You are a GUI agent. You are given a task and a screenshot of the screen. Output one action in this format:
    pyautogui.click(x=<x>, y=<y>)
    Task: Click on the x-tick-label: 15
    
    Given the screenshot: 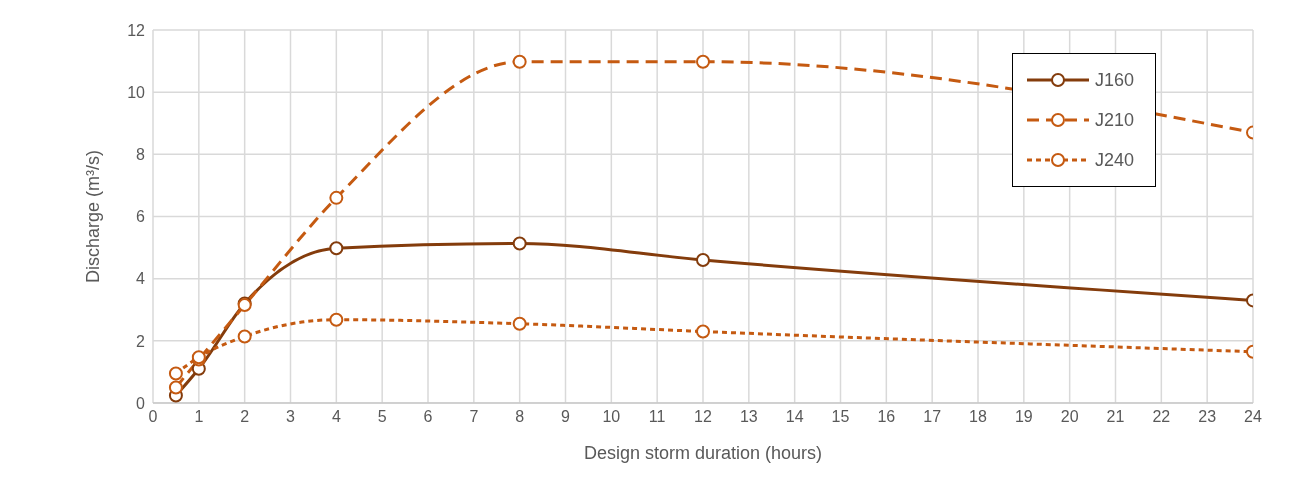 What is the action you would take?
    pyautogui.click(x=840, y=417)
    